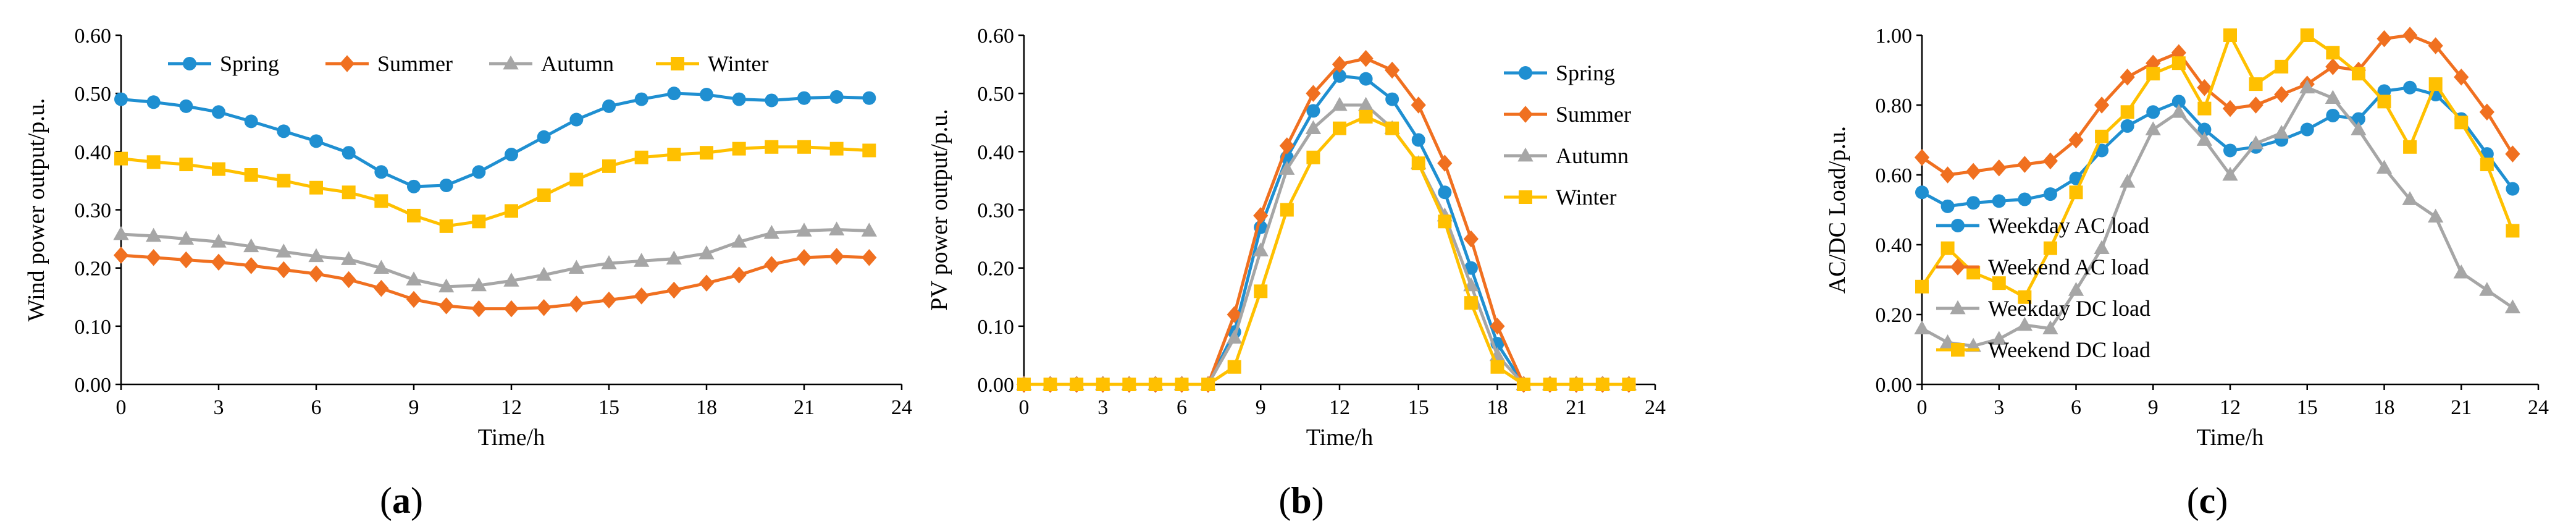 The width and height of the screenshot is (2576, 529). Describe the element at coordinates (1837, 210) in the screenshot. I see `y-axis-label: AC/DC Load/p.u.` at that location.